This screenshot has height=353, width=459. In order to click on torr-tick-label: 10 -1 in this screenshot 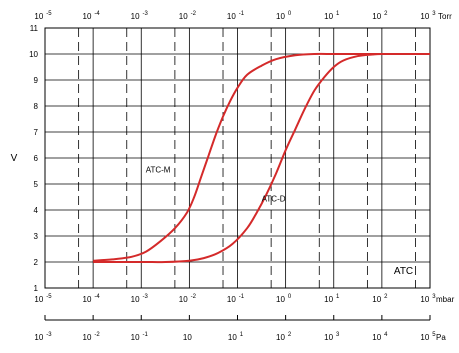, I will do `click(236, 16)`.